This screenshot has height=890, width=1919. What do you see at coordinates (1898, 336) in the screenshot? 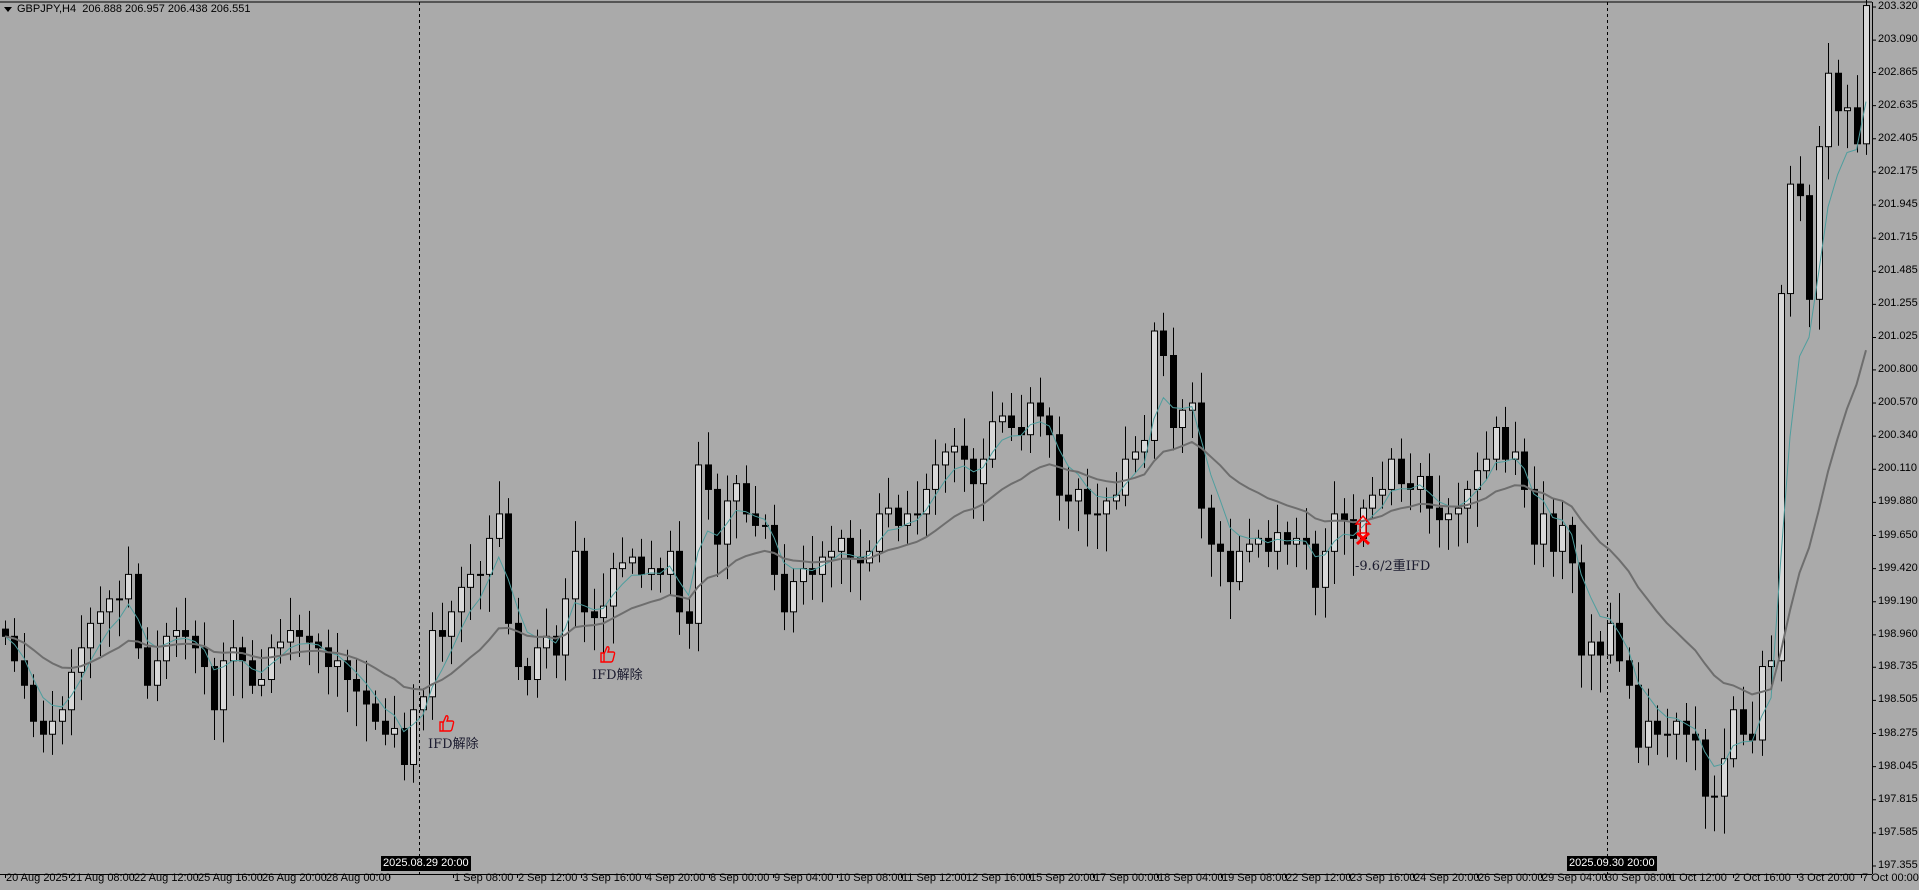
I see `price-label: 201.025` at bounding box center [1898, 336].